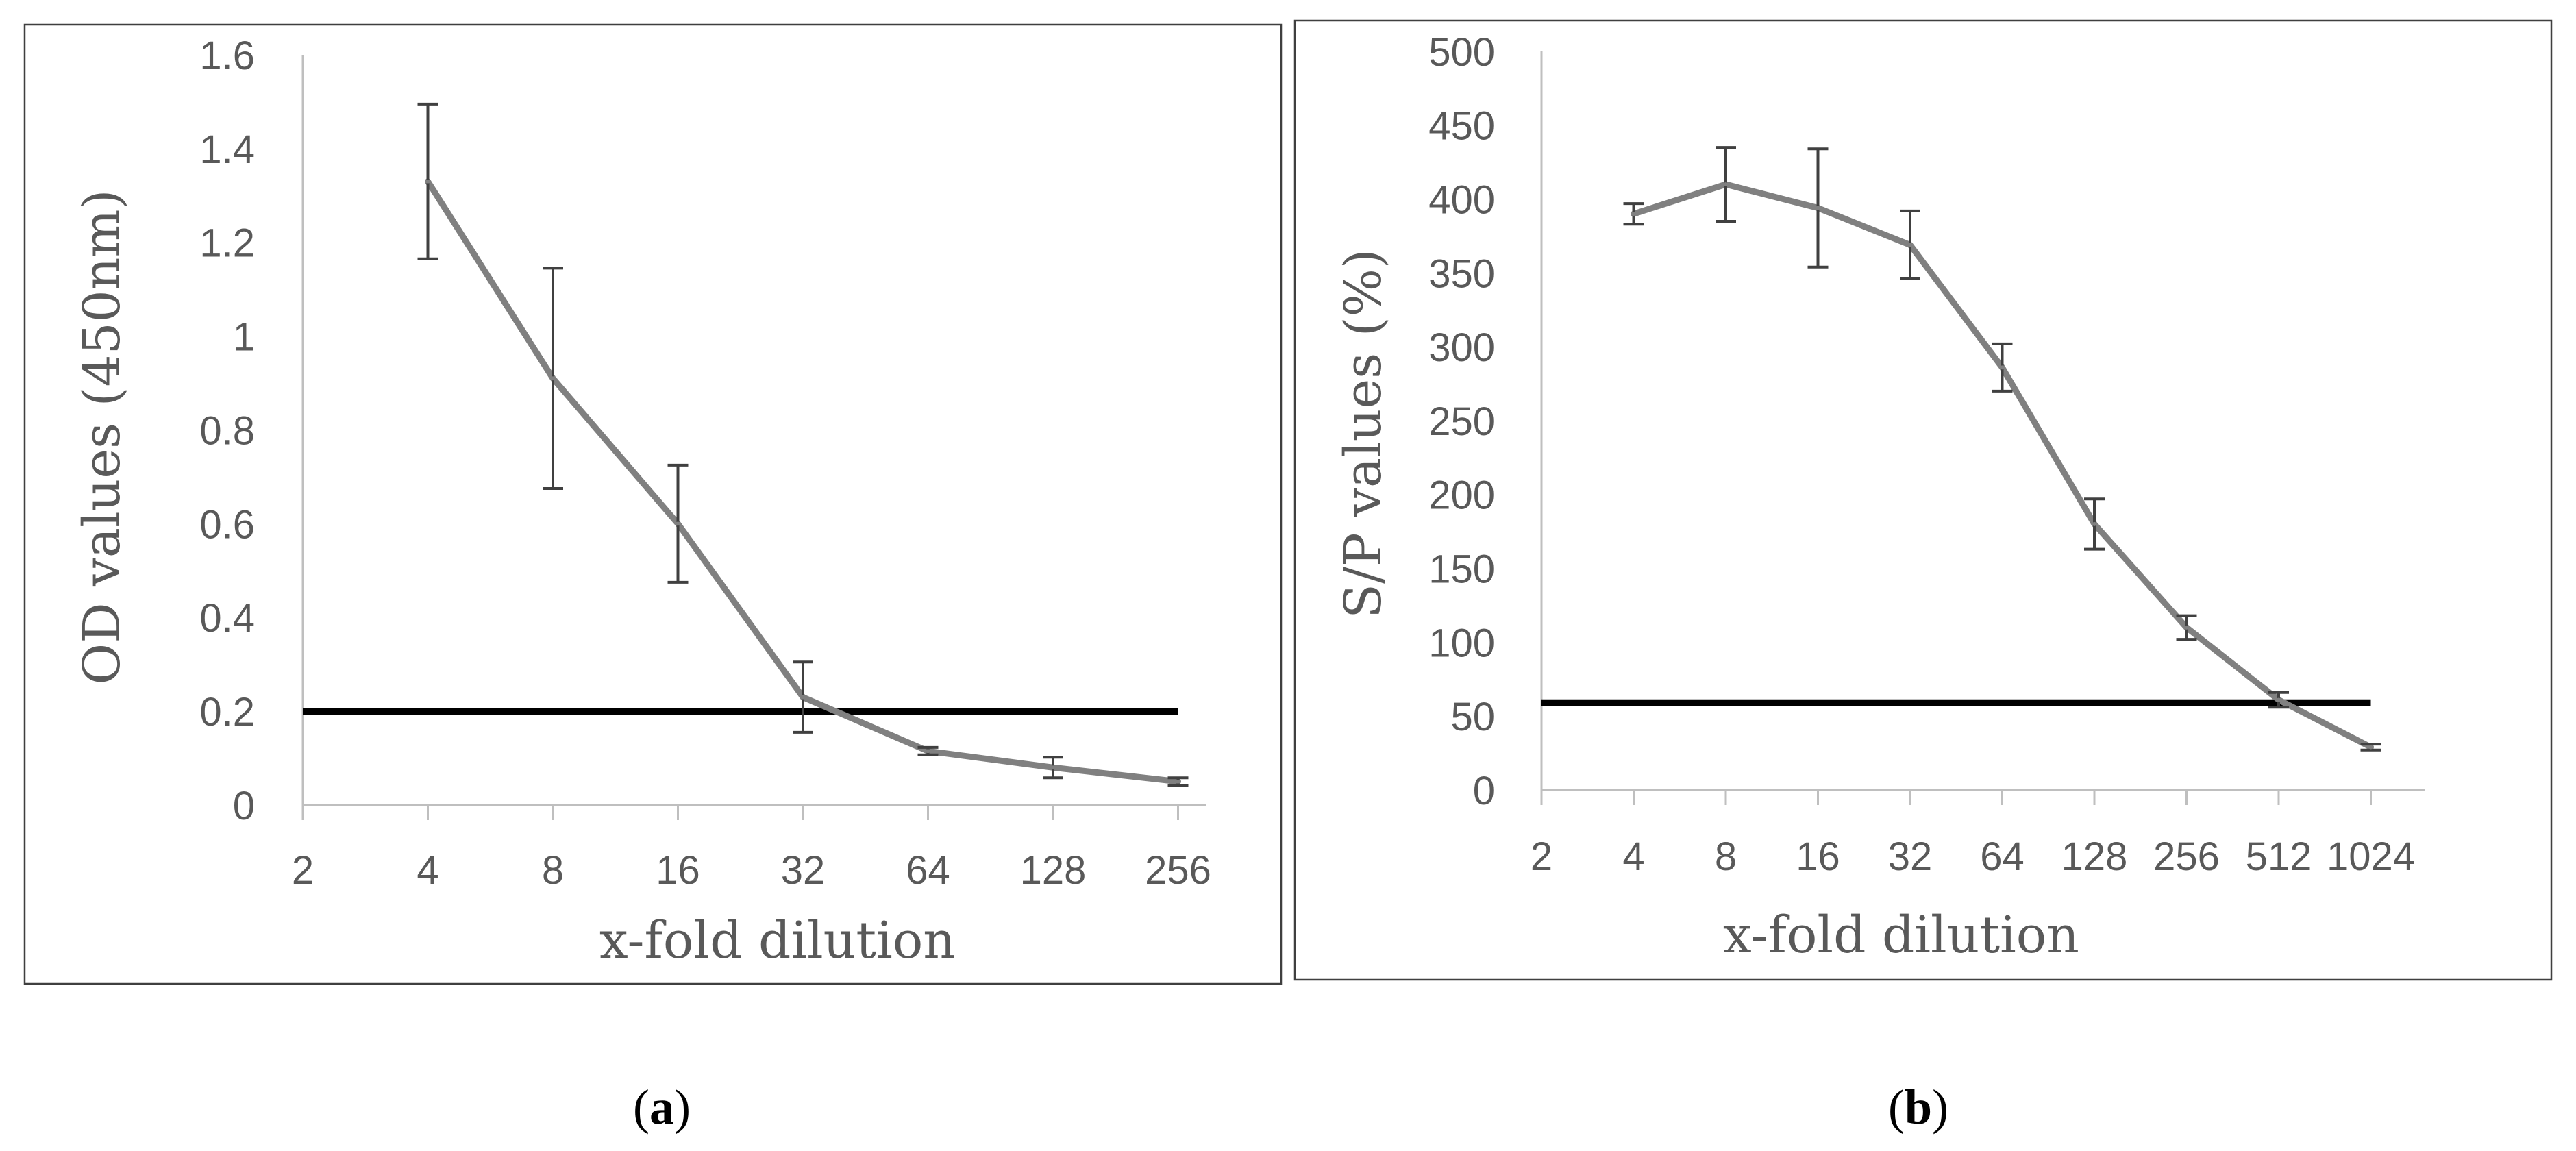 This screenshot has height=1151, width=2576. I want to click on y-axis-title-b: S/P values (%), so click(1363, 434).